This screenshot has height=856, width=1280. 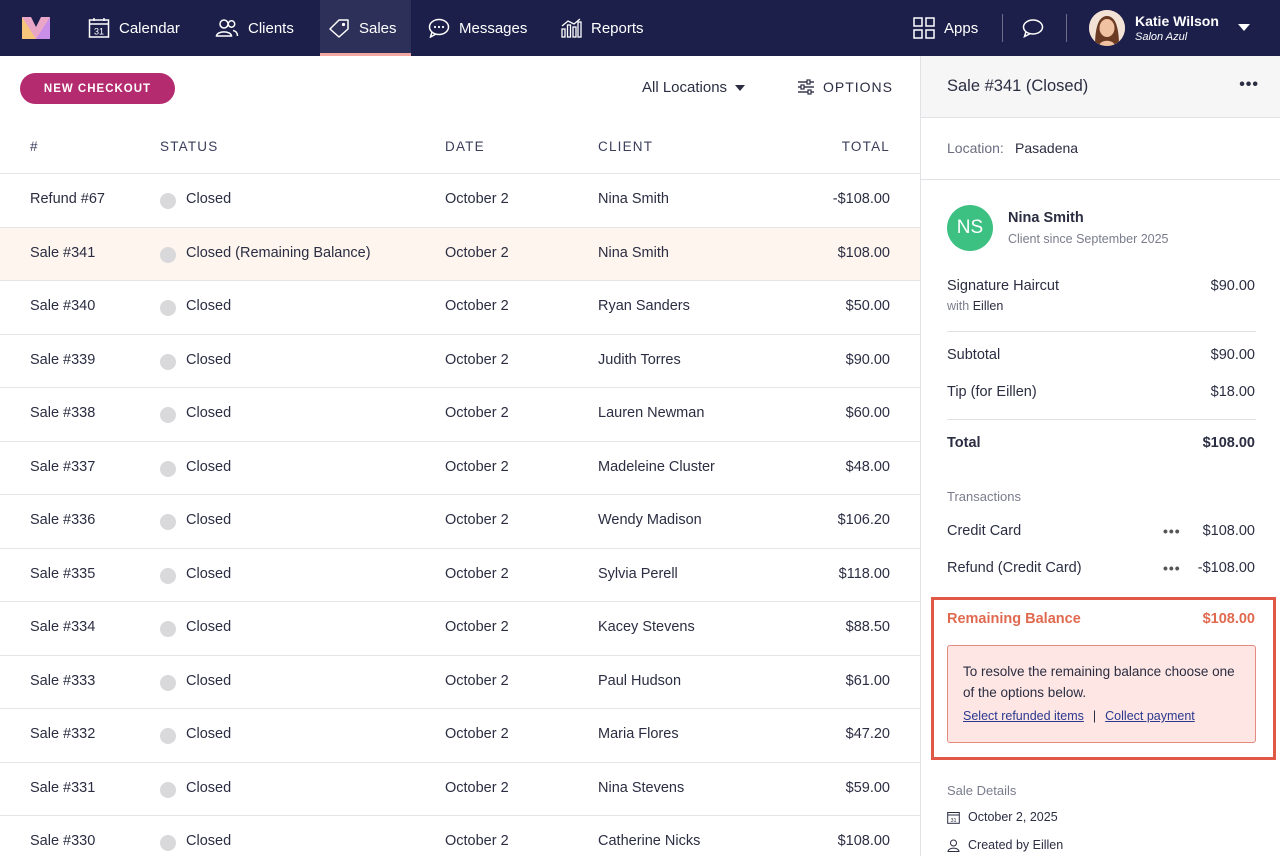 What do you see at coordinates (964, 443) in the screenshot?
I see `total-label: Total` at bounding box center [964, 443].